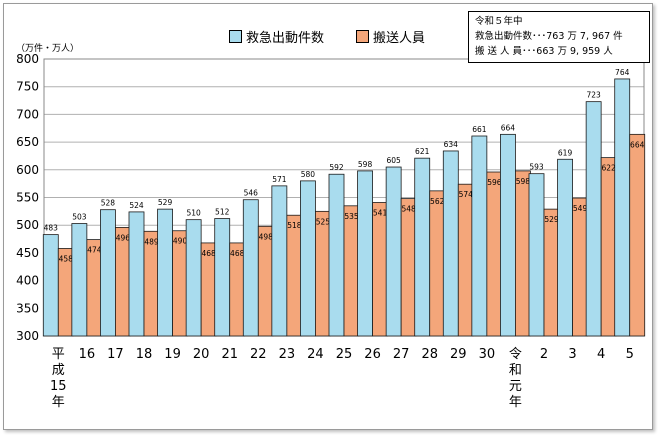  Describe the element at coordinates (51, 228) in the screenshot. I see `data-label-dispatch: 483` at that location.